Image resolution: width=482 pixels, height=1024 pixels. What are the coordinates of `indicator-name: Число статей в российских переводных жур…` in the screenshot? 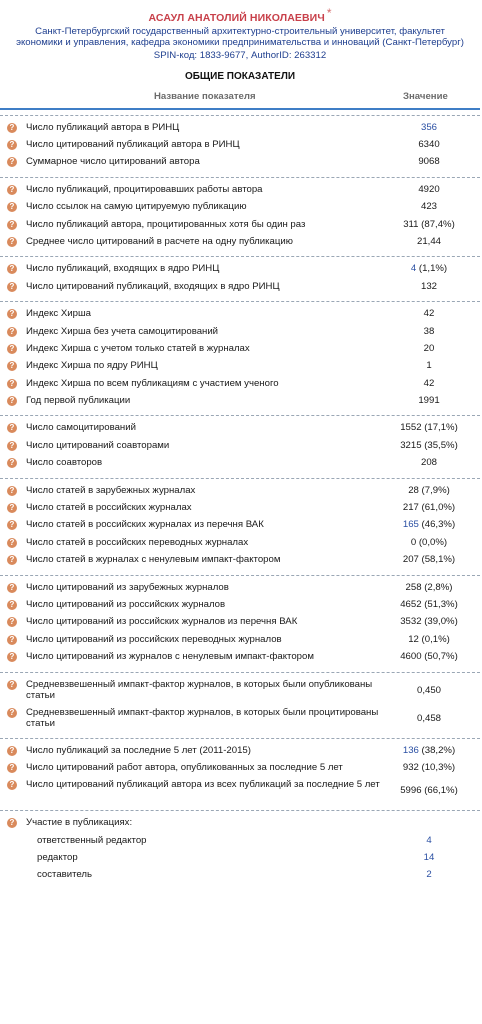 It's located at (137, 542).